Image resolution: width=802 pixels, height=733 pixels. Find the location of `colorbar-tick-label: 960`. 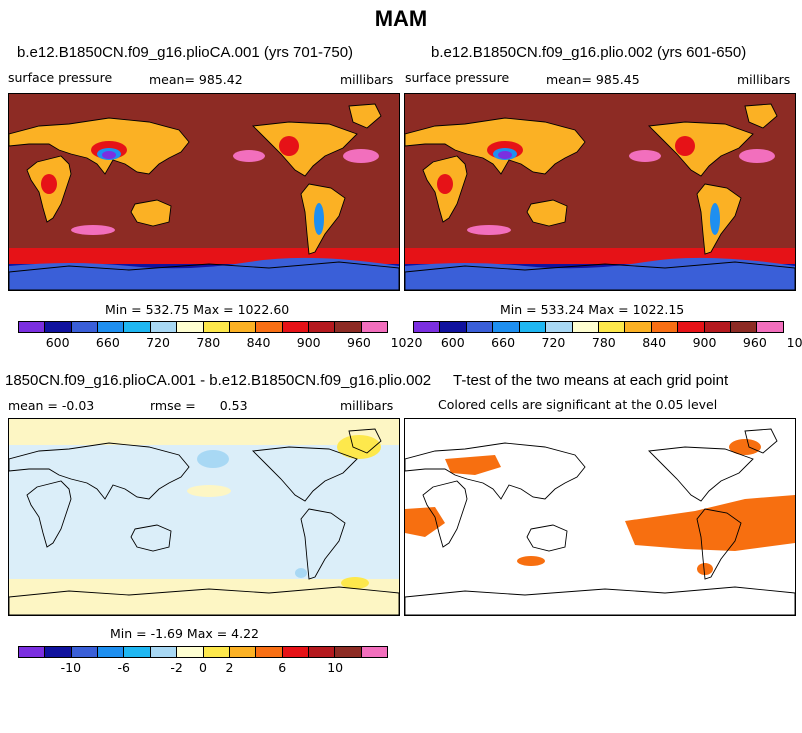

colorbar-tick-label: 960 is located at coordinates (754, 342).